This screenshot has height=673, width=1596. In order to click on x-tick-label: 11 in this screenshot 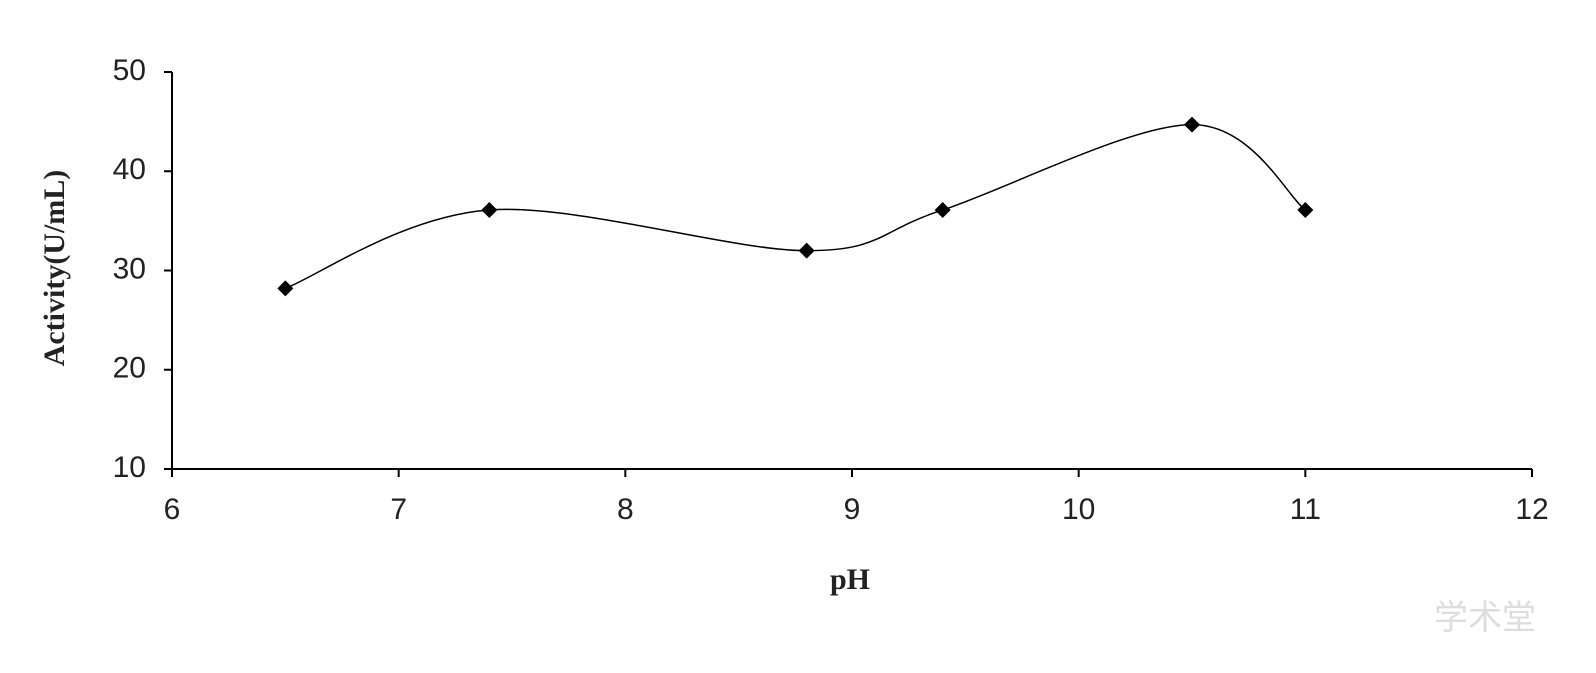, I will do `click(1305, 509)`.